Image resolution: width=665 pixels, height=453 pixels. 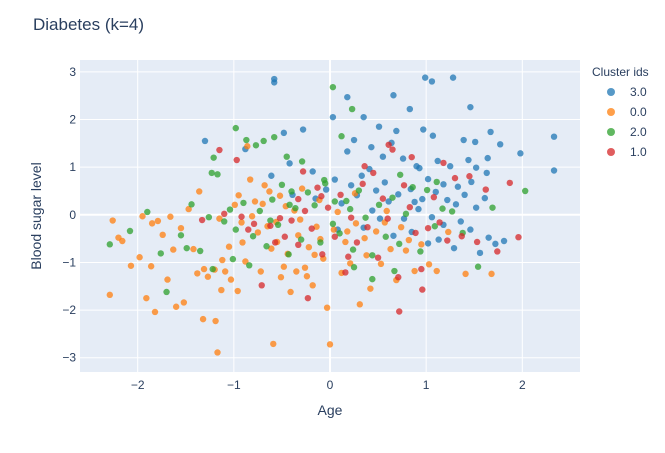 What do you see at coordinates (330, 410) in the screenshot?
I see `x-axis-title: Age` at bounding box center [330, 410].